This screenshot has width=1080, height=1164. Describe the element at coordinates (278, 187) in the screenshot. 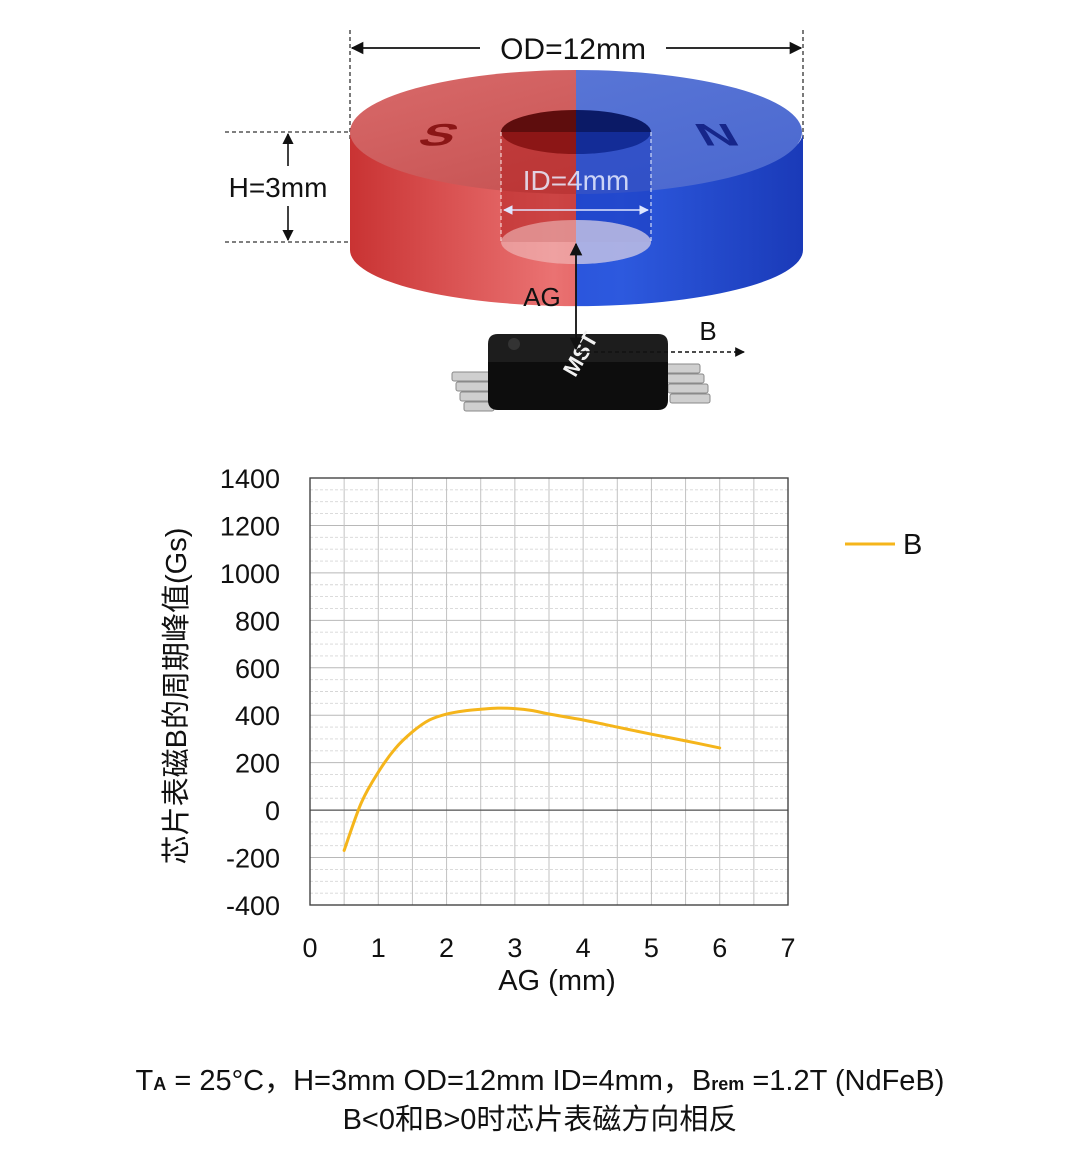

I see `h-label: H=3mm` at that location.